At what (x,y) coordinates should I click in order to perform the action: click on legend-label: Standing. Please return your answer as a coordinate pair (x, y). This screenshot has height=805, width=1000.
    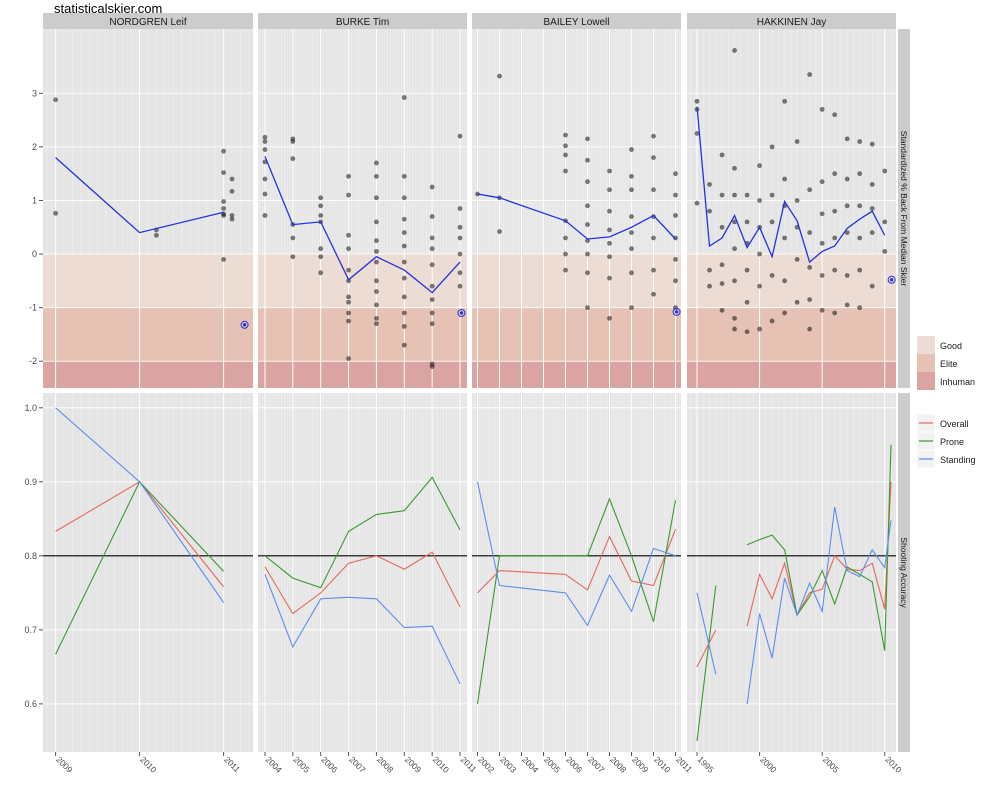
    Looking at the image, I should click on (958, 460).